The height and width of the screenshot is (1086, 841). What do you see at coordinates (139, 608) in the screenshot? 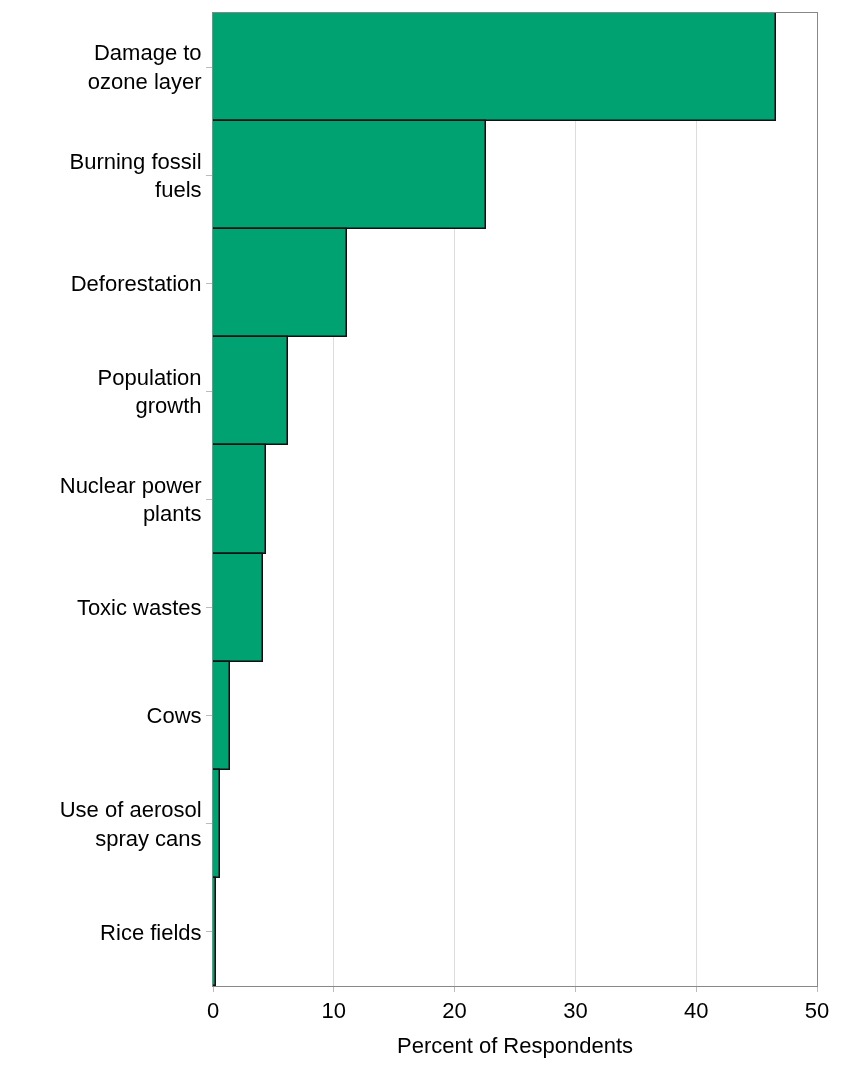
I see `y-tick-label: Toxic wastes` at bounding box center [139, 608].